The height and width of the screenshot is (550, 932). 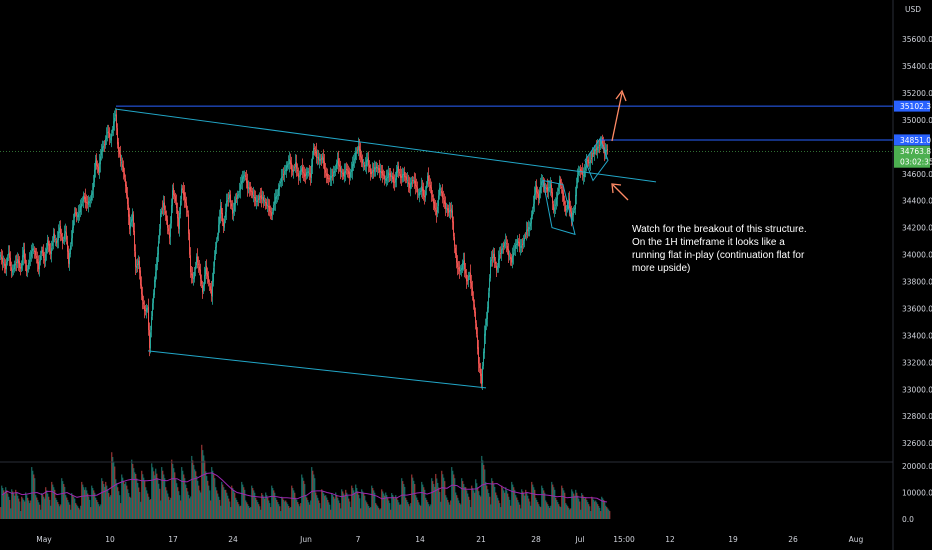 I want to click on price-tick-label: 33400.0, so click(x=917, y=335).